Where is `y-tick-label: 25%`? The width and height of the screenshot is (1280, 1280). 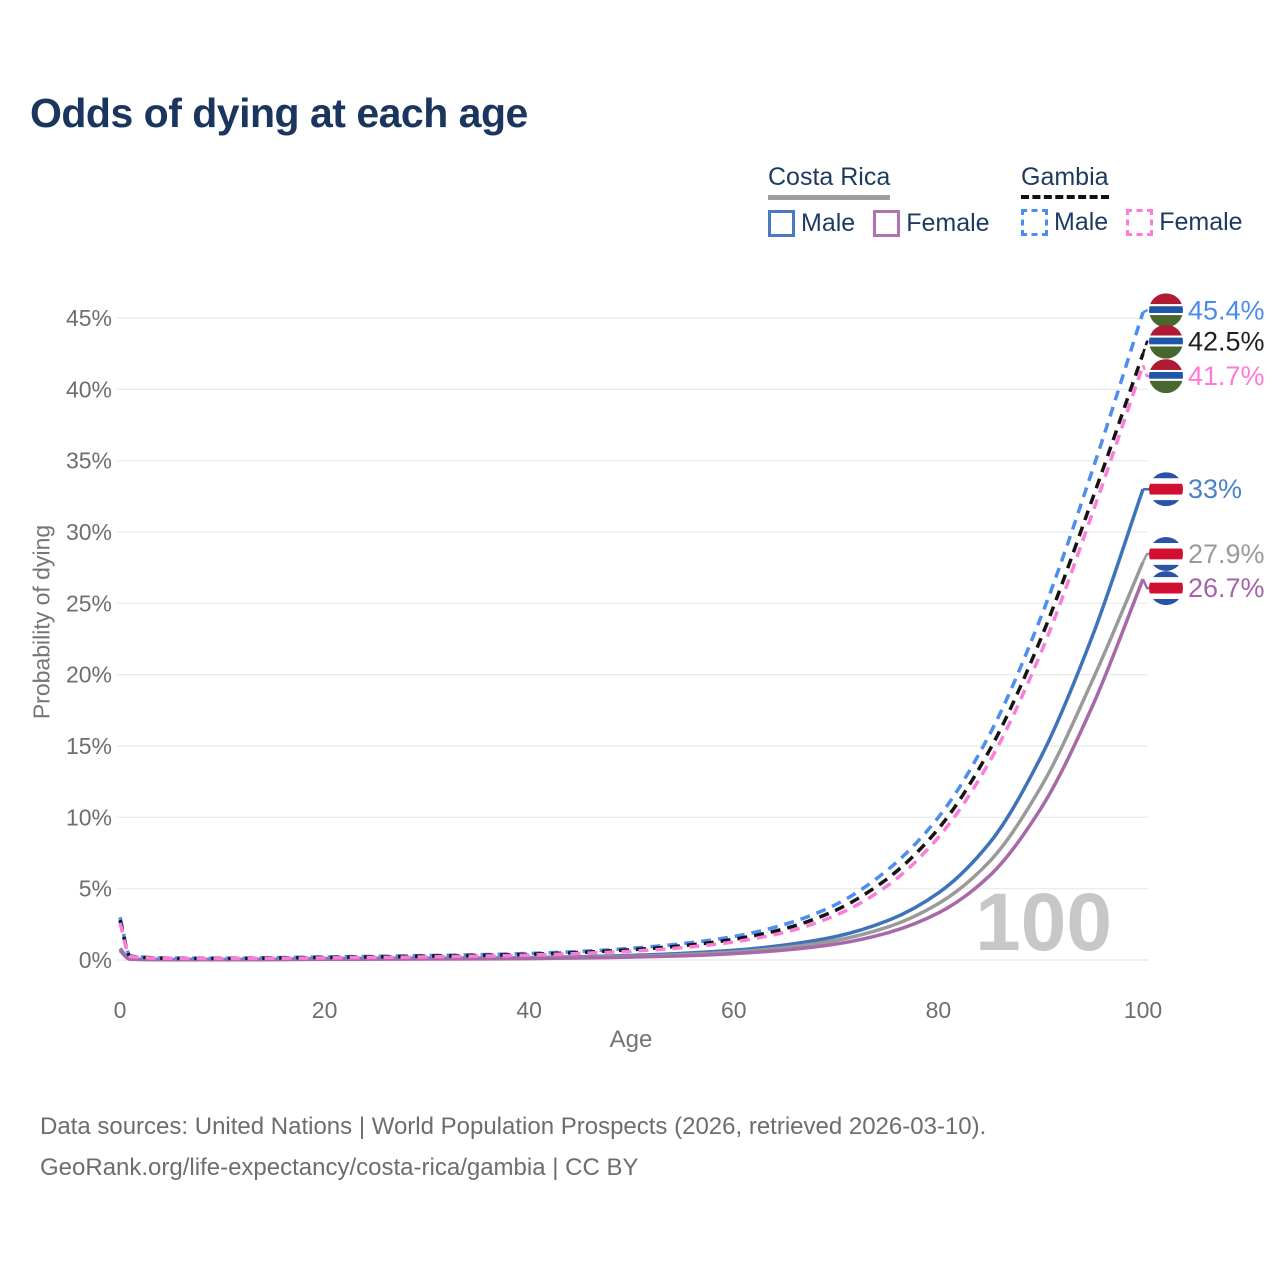
y-tick-label: 25% is located at coordinates (89, 603).